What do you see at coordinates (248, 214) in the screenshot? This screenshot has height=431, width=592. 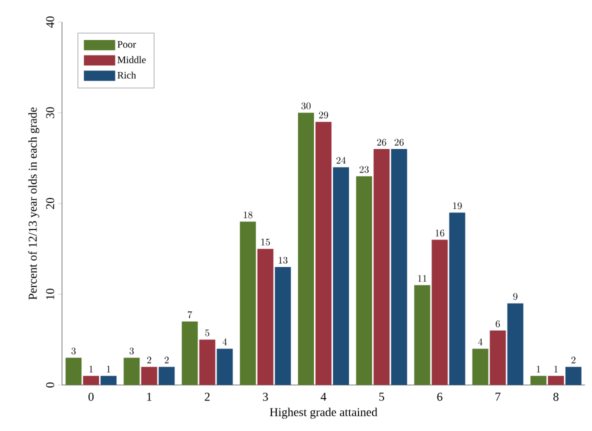 I see `data-label: 18` at bounding box center [248, 214].